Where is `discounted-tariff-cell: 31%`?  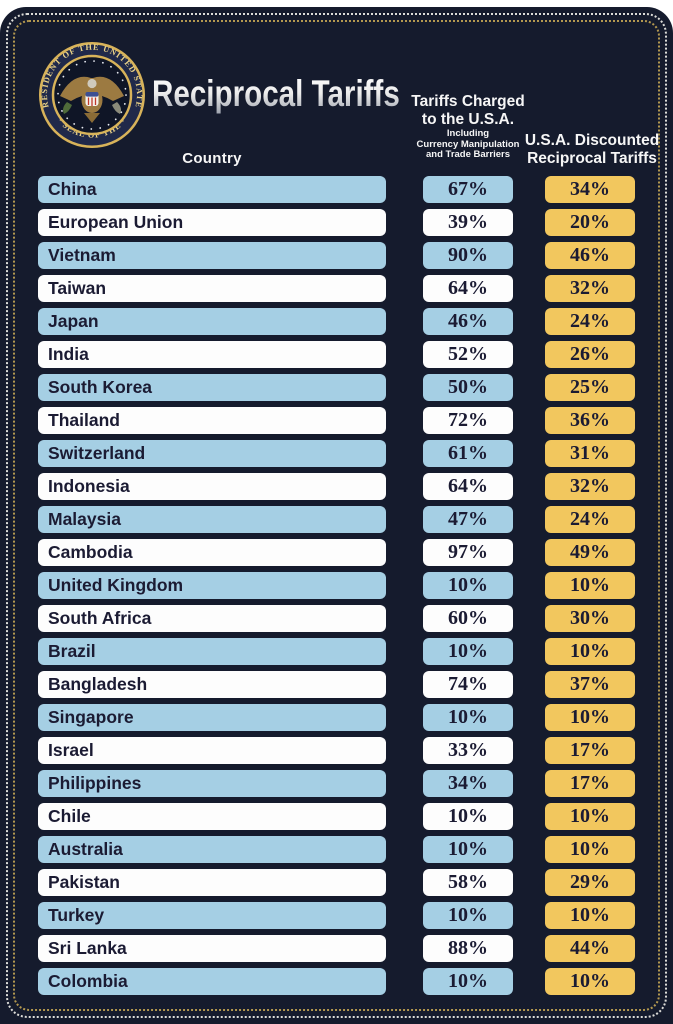 discounted-tariff-cell: 31% is located at coordinates (590, 453).